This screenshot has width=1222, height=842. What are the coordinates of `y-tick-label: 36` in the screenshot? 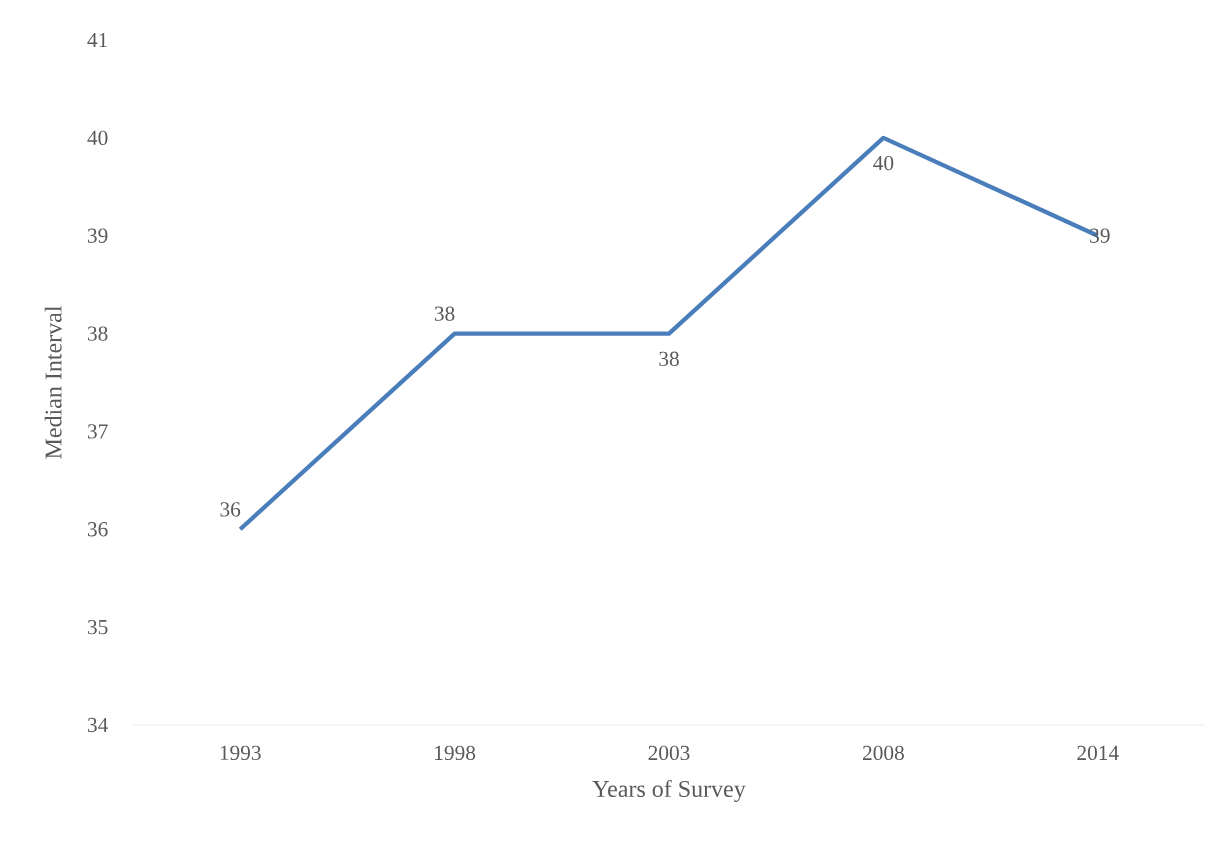 It's located at (97, 529).